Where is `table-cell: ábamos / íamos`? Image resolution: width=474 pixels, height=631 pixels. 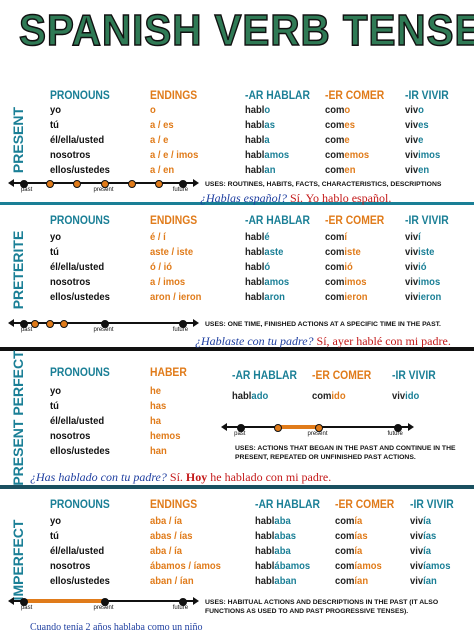
table-cell: ábamos / íamos is located at coordinates (185, 566).